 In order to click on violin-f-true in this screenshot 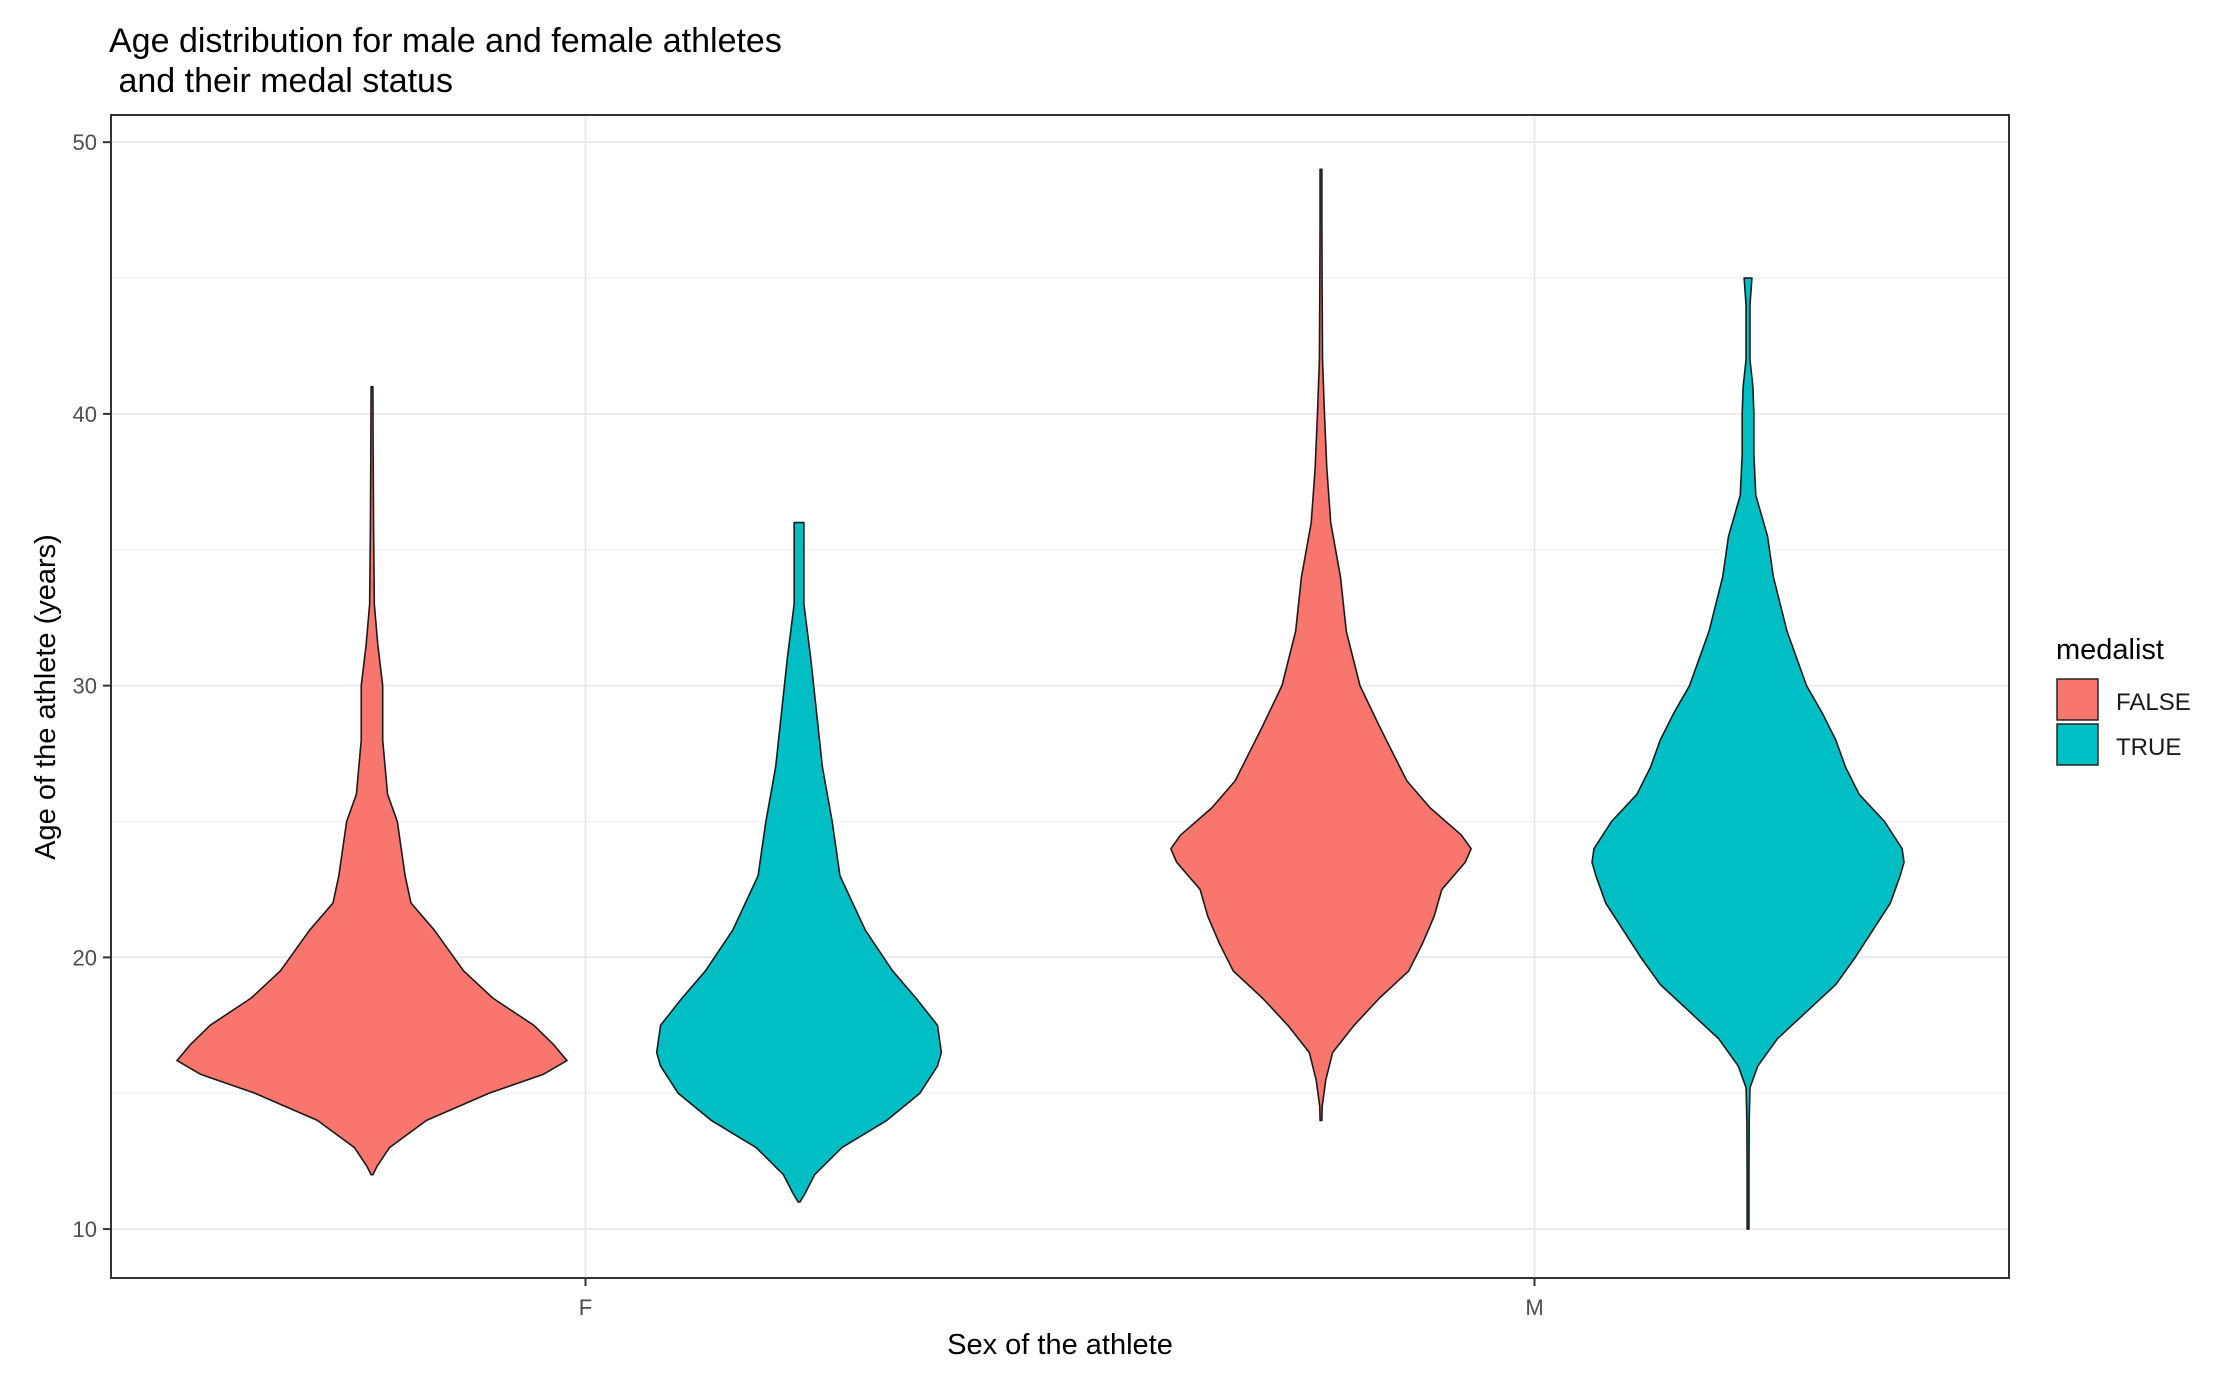, I will do `click(799, 862)`.